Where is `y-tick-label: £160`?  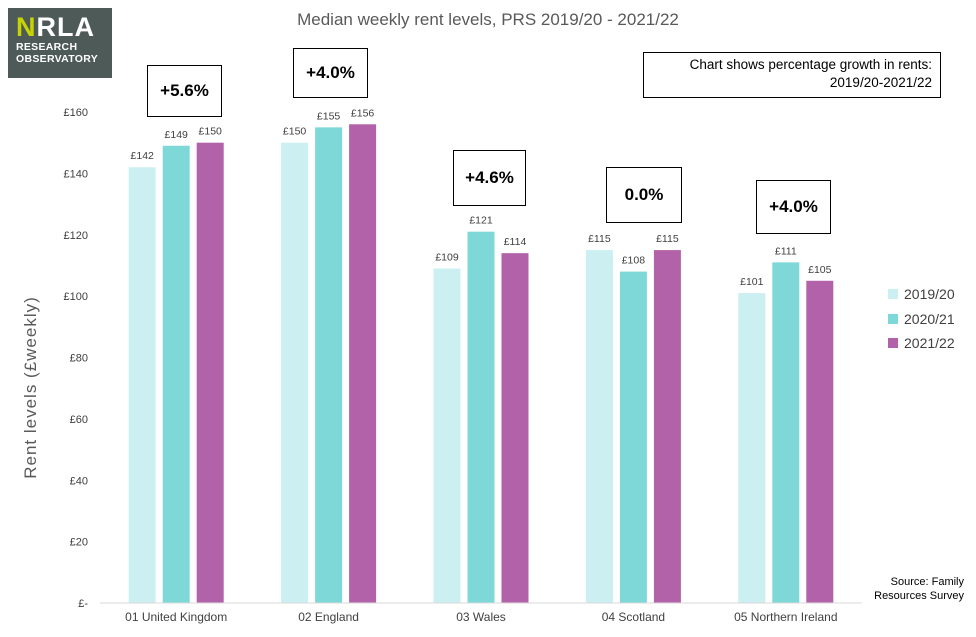 y-tick-label: £160 is located at coordinates (76, 113).